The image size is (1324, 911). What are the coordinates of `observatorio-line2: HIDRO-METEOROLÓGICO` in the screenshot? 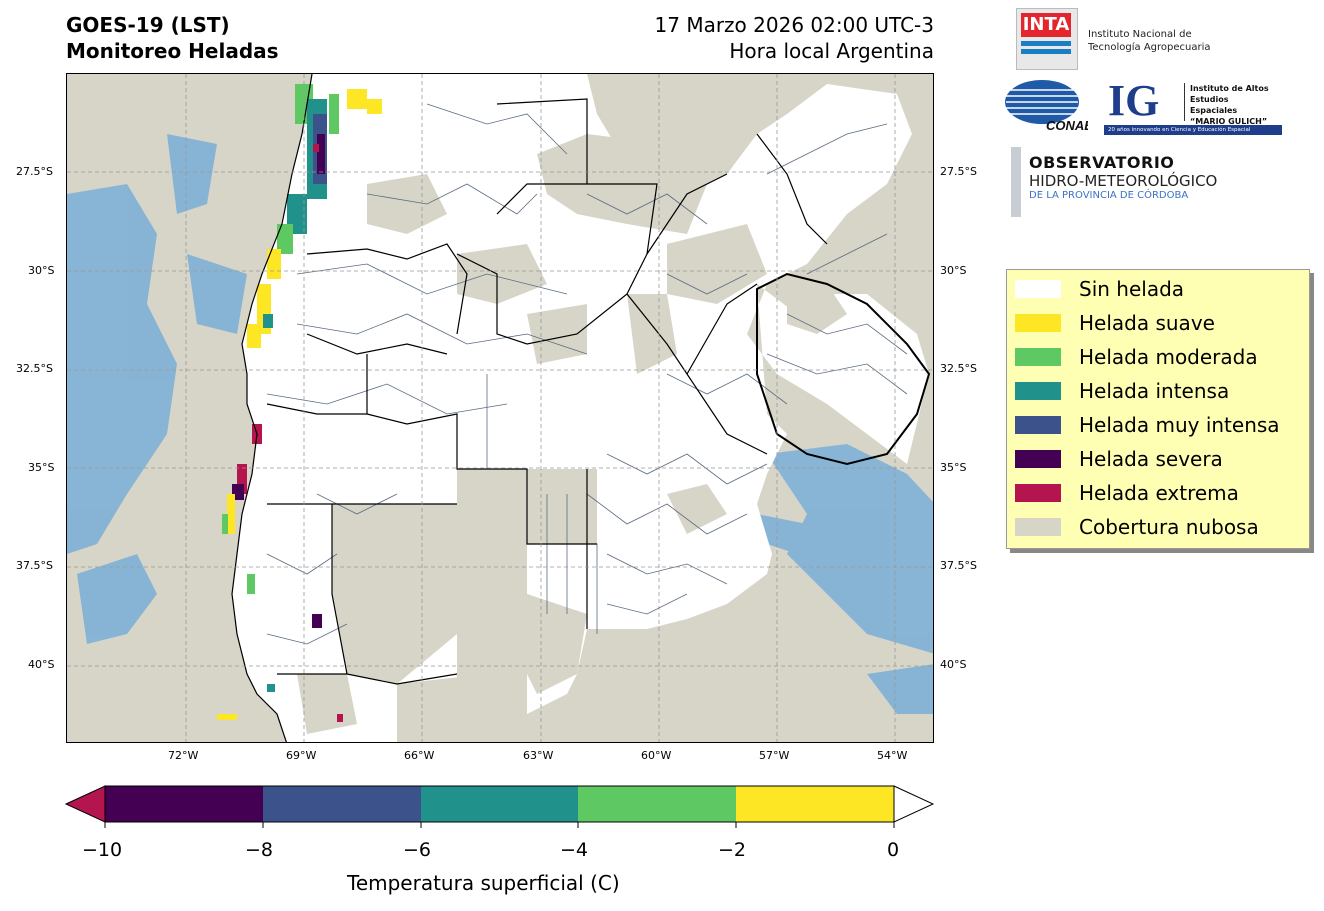 It's located at (1123, 181).